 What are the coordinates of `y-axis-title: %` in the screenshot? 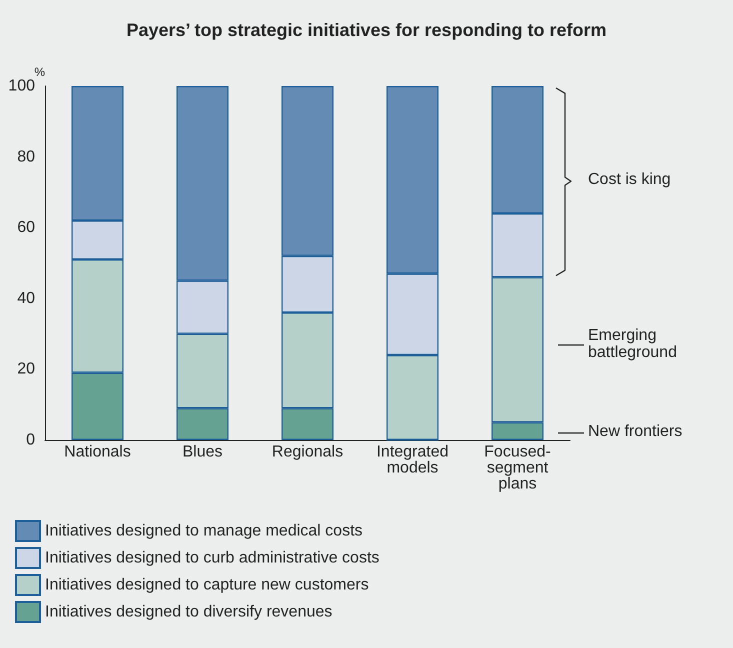 It's located at (40, 72).